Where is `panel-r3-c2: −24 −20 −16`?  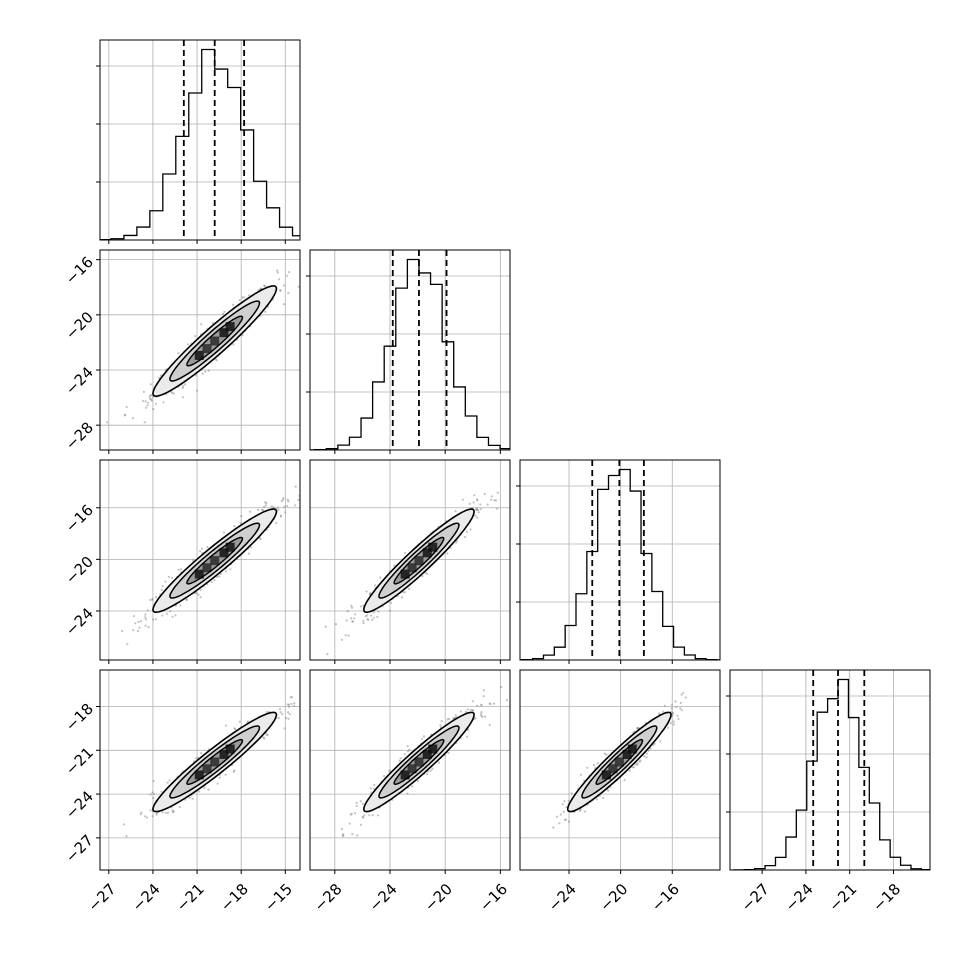 panel-r3-c2: −24 −20 −16 is located at coordinates (620, 792).